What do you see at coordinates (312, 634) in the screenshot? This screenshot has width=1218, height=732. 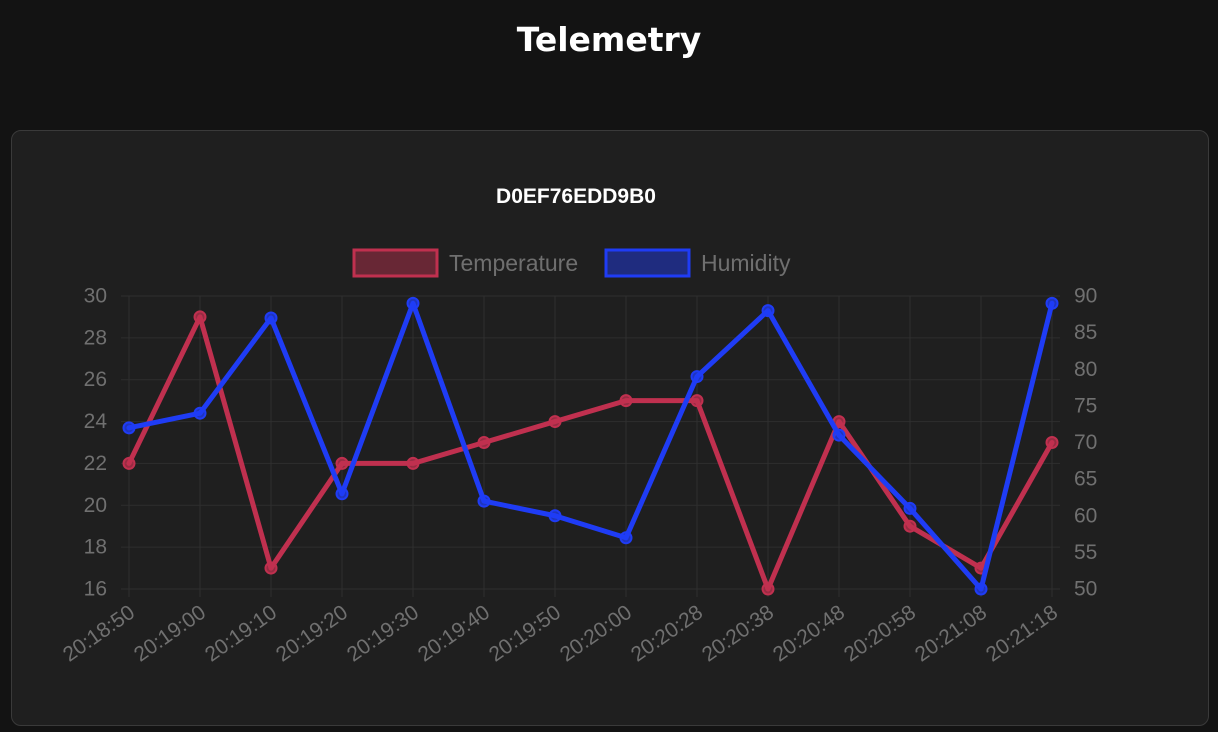 I see `x-tick-label: 20:19:20` at bounding box center [312, 634].